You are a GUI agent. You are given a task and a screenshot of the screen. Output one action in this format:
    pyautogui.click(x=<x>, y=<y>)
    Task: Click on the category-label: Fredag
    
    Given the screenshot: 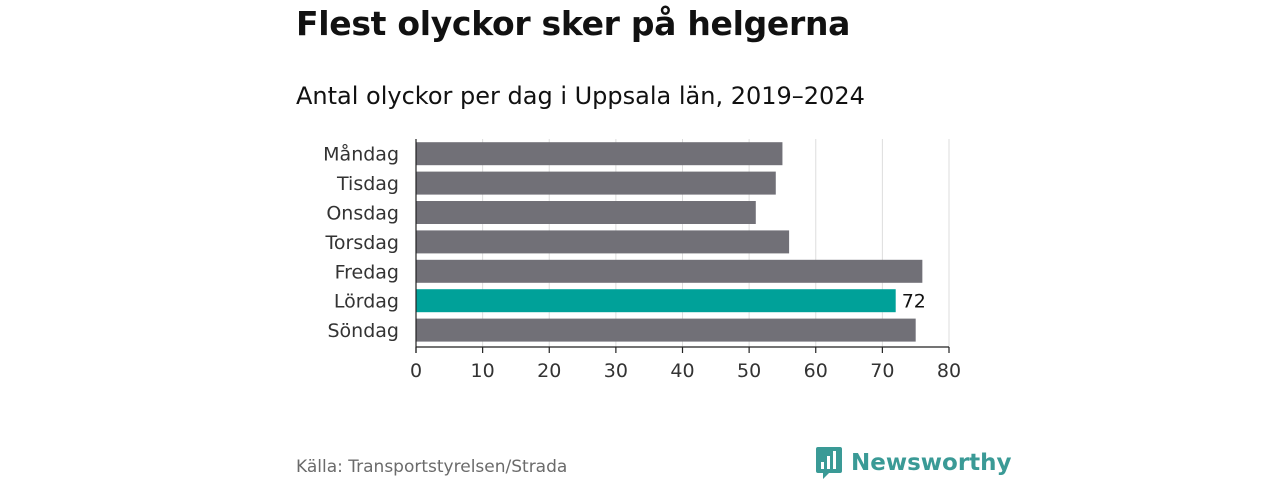 What is the action you would take?
    pyautogui.click(x=367, y=272)
    